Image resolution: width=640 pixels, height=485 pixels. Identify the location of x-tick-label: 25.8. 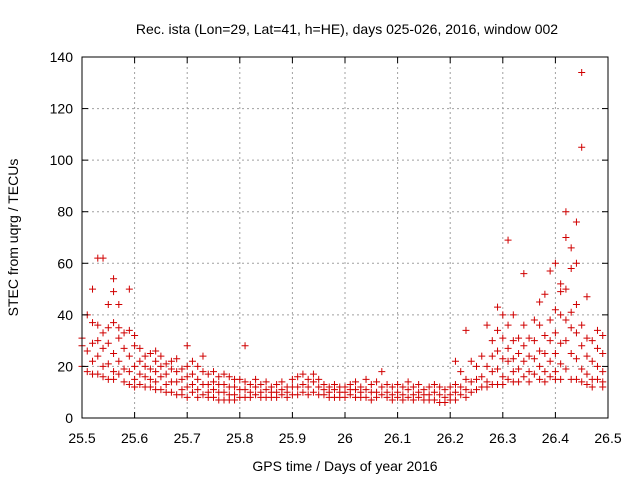
(239, 438).